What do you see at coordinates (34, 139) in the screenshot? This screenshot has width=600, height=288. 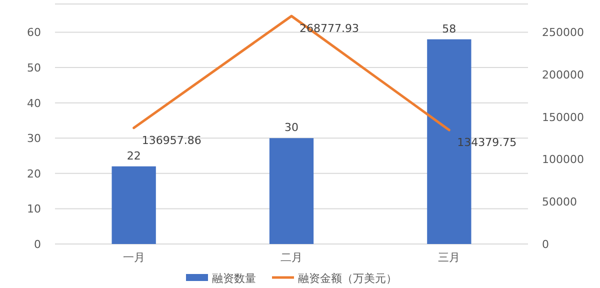 I see `y-tick-label: 30` at bounding box center [34, 139].